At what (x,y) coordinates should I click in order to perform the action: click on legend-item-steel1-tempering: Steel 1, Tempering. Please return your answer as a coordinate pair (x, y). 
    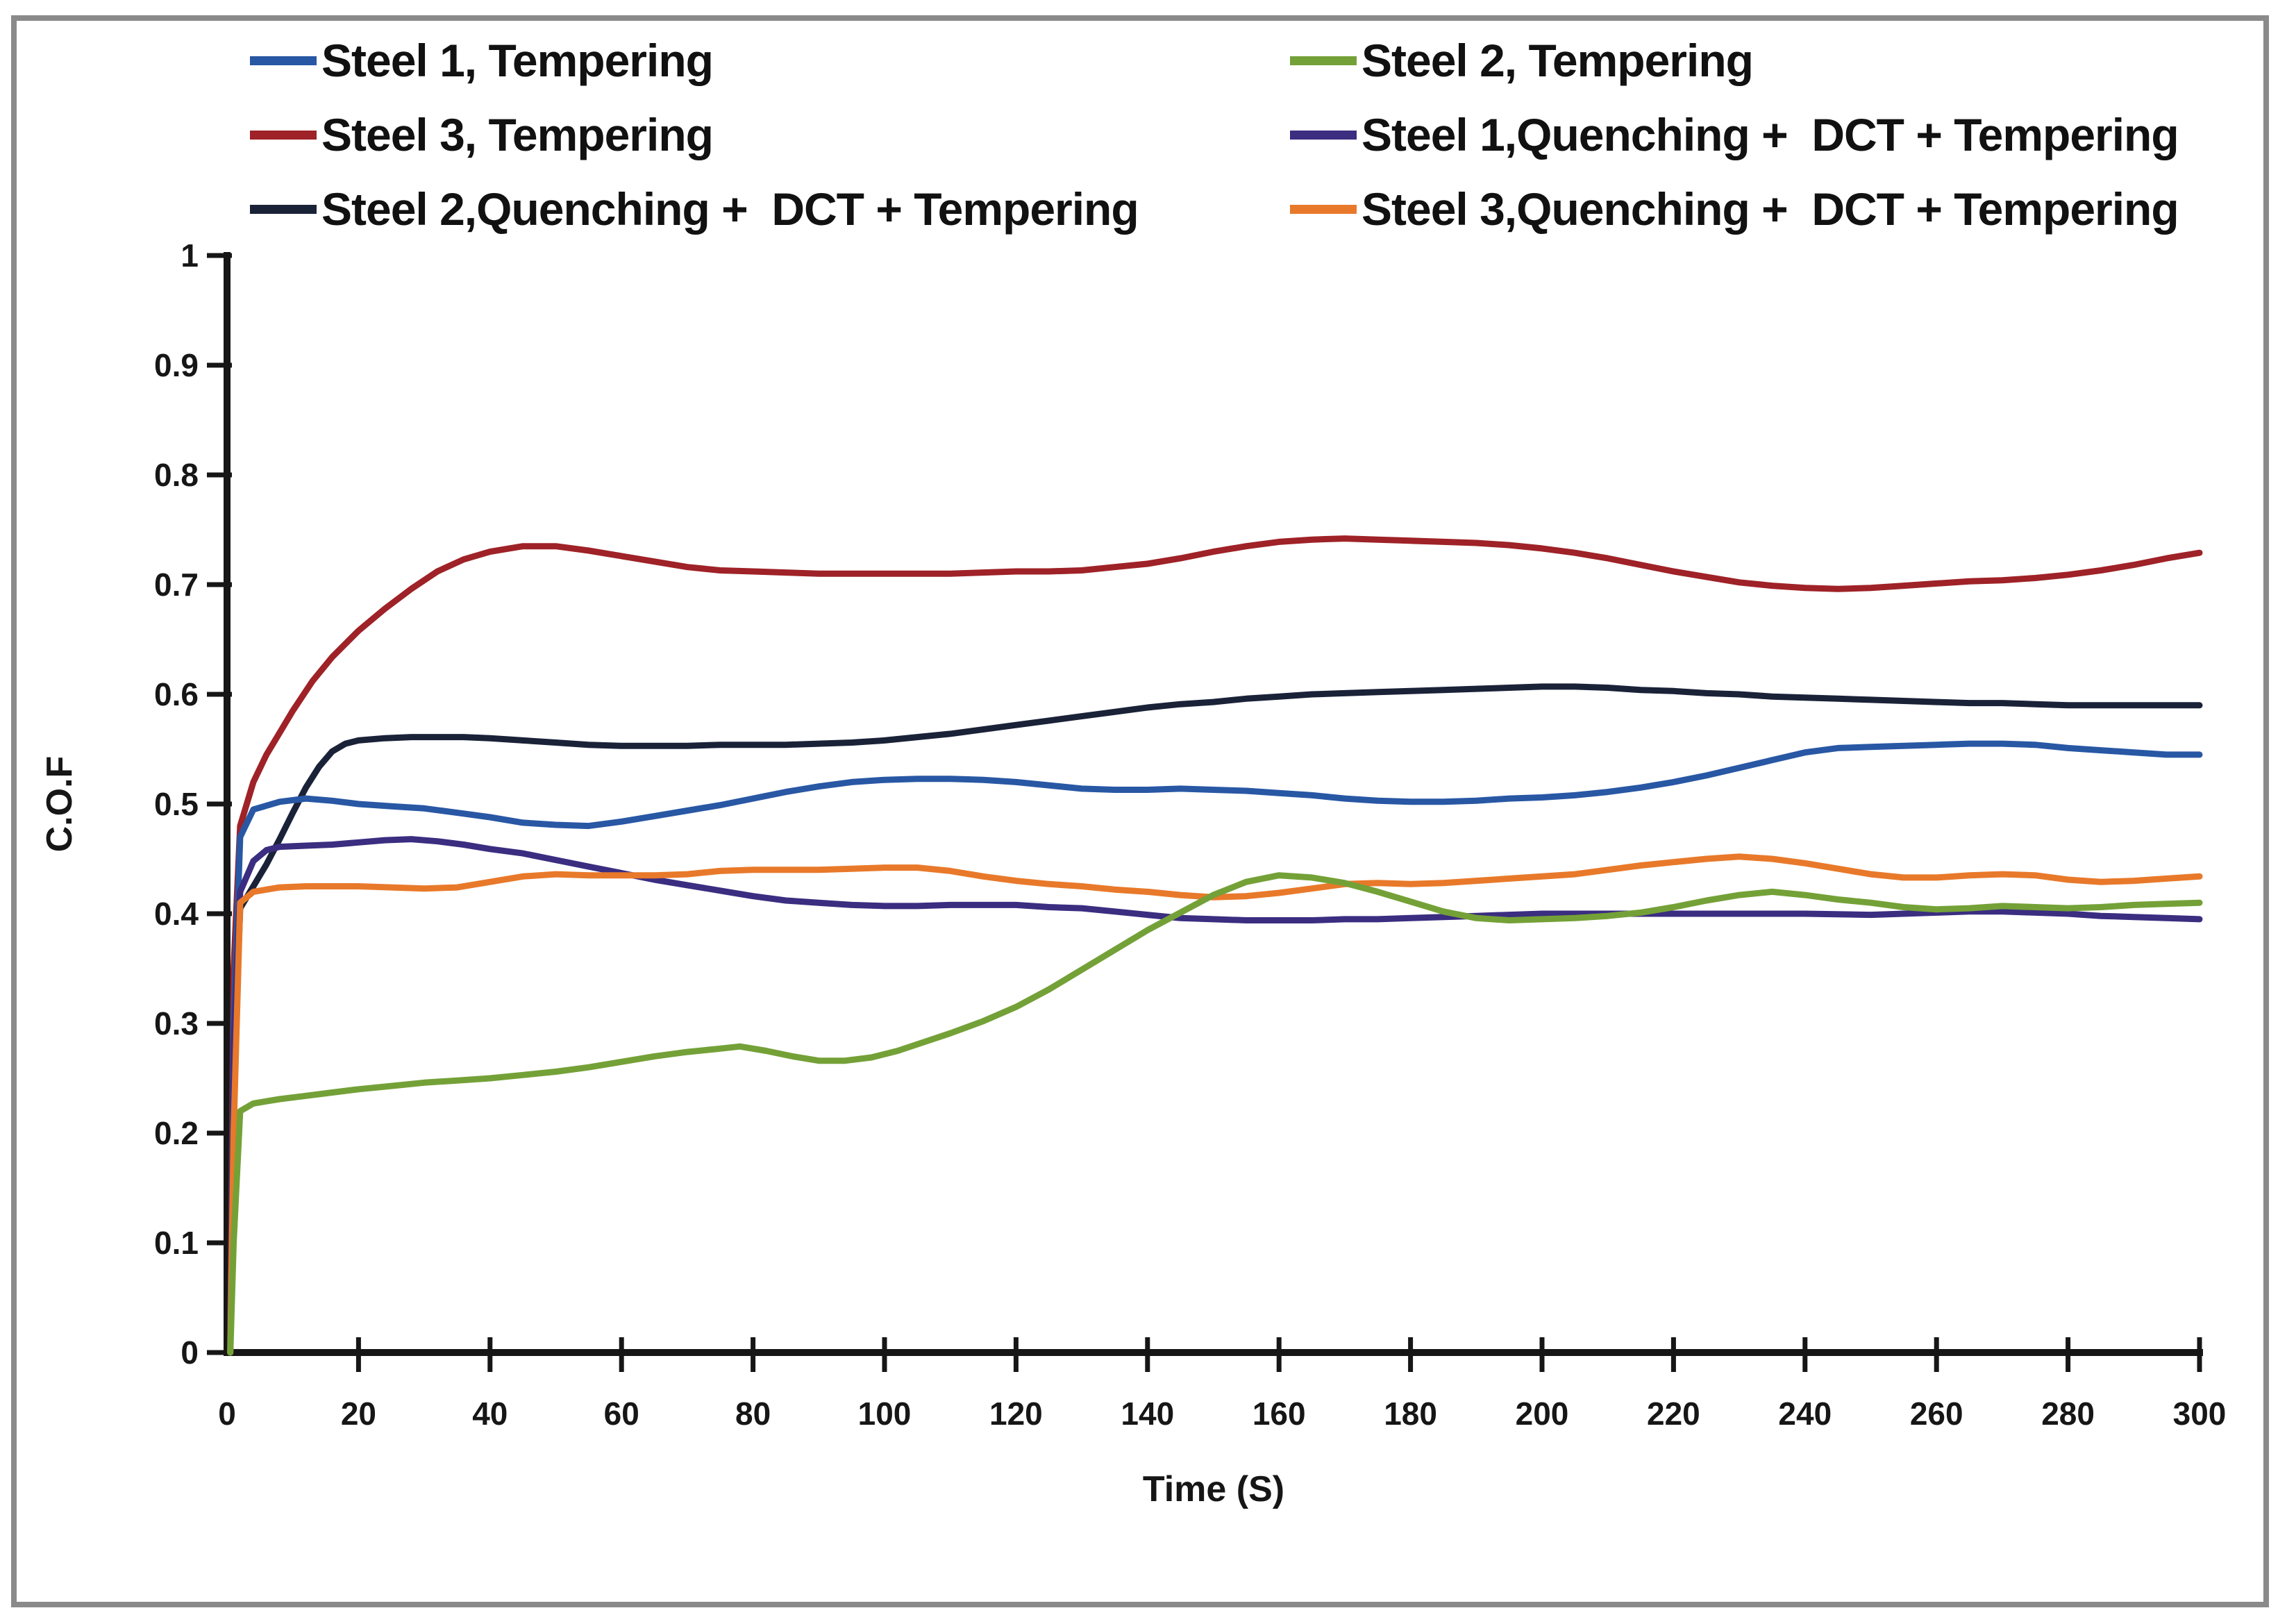
    Looking at the image, I should click on (482, 61).